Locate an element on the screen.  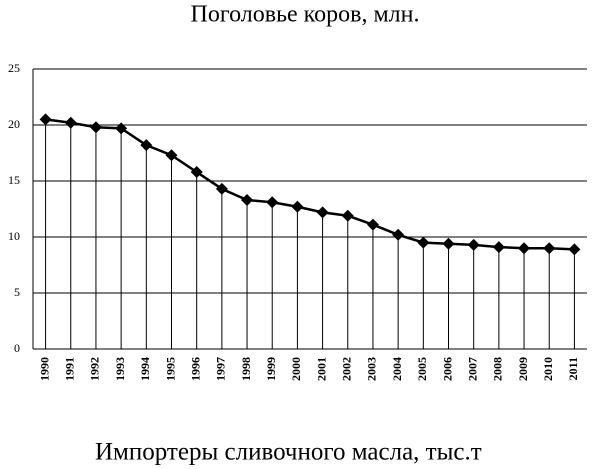
x-tick-label: 1996 is located at coordinates (195, 369).